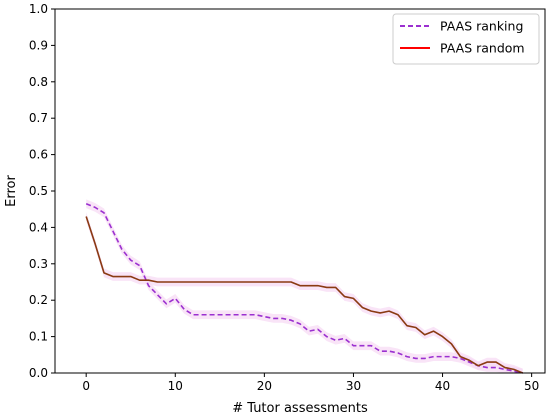 The width and height of the screenshot is (550, 417). What do you see at coordinates (86, 386) in the screenshot?
I see `x-tick-label: 0` at bounding box center [86, 386].